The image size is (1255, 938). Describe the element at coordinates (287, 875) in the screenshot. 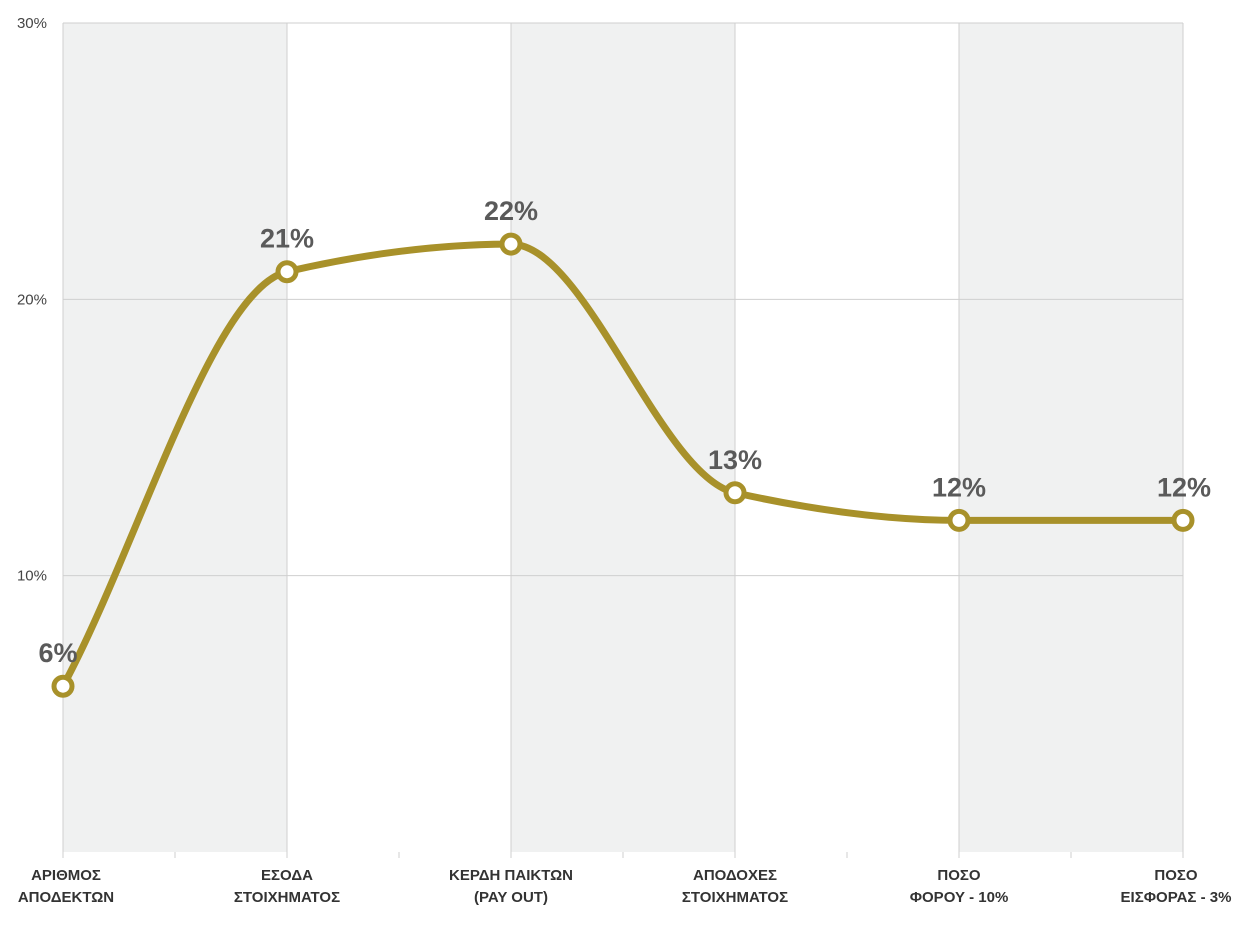

I see `x-category-label: ΕΣΟΔΑ` at that location.